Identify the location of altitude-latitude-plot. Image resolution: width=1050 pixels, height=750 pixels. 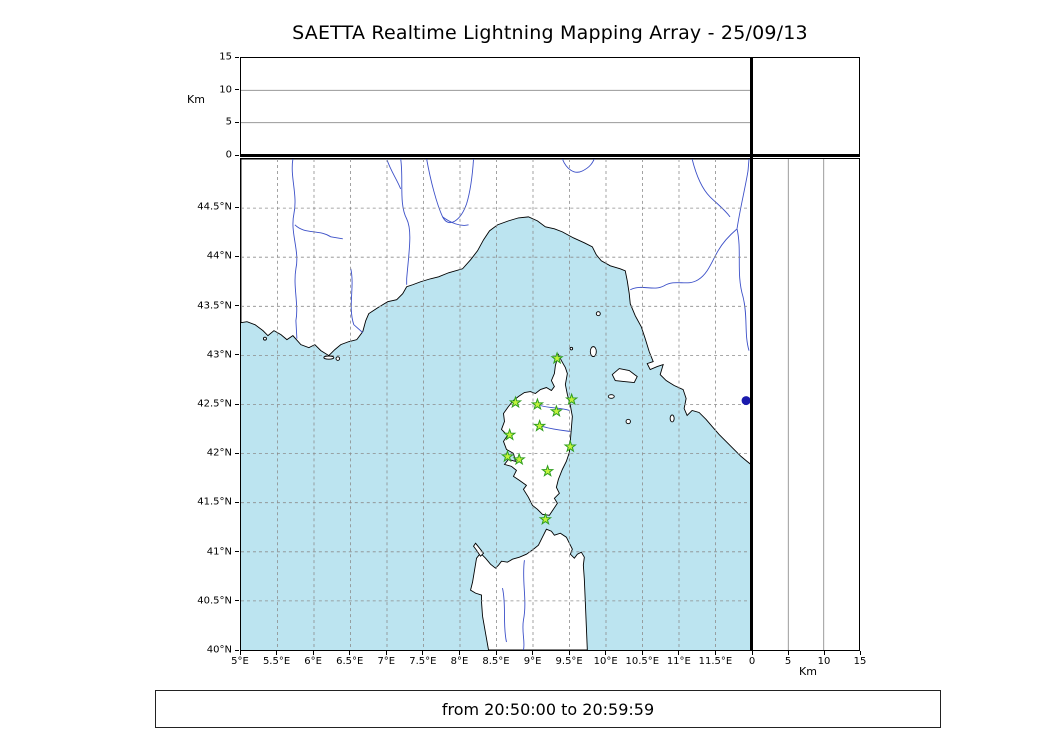
(806, 404).